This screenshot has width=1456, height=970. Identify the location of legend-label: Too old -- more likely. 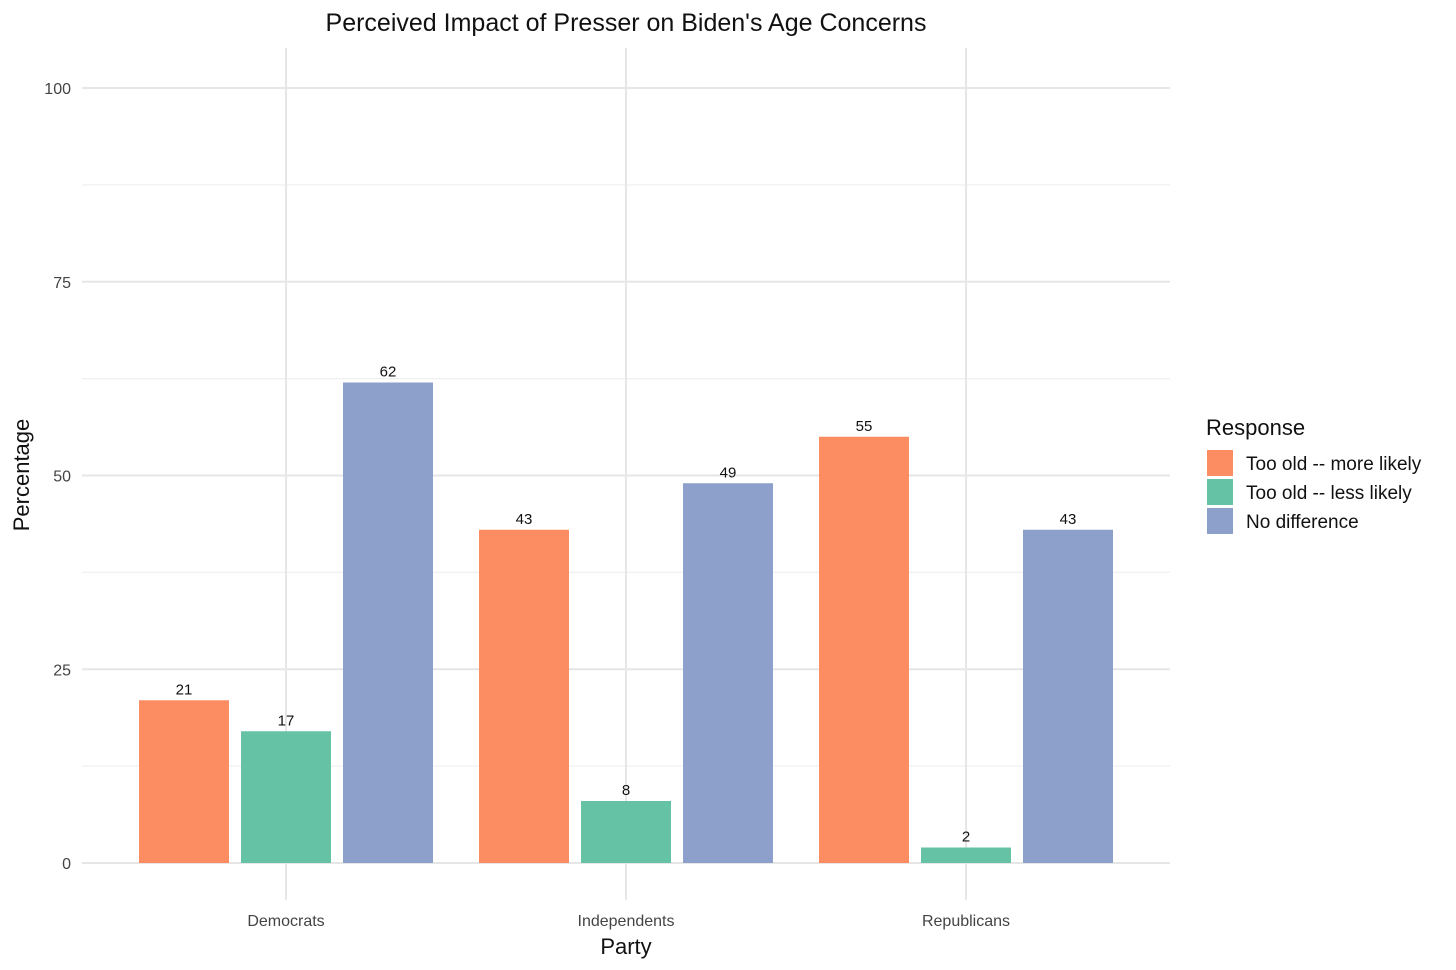
(1334, 464).